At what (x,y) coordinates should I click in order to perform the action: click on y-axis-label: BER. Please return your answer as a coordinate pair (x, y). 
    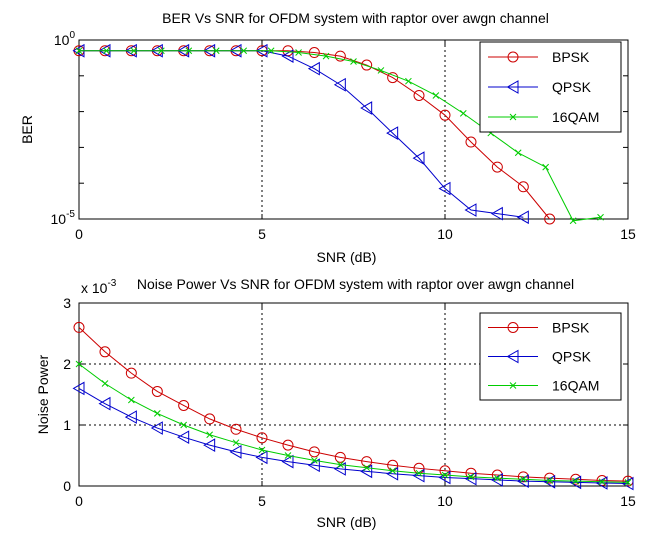
    Looking at the image, I should click on (27, 129).